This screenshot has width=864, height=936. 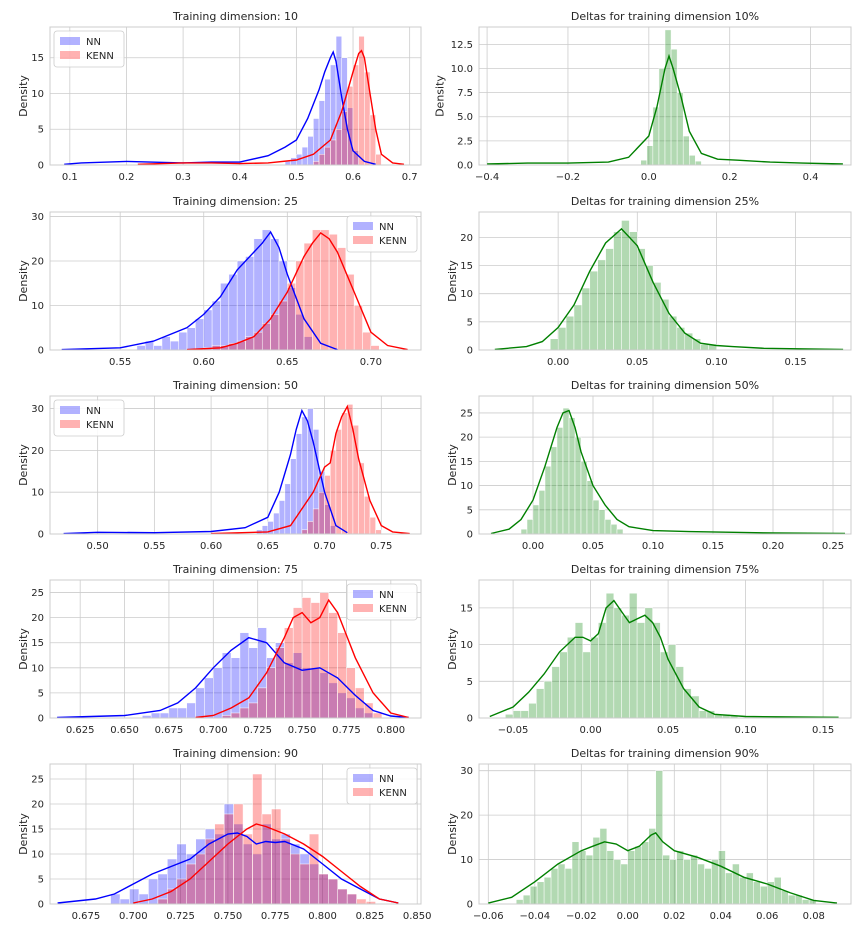 What do you see at coordinates (513, 730) in the screenshot?
I see `x-tick-label: −0.05` at bounding box center [513, 730].